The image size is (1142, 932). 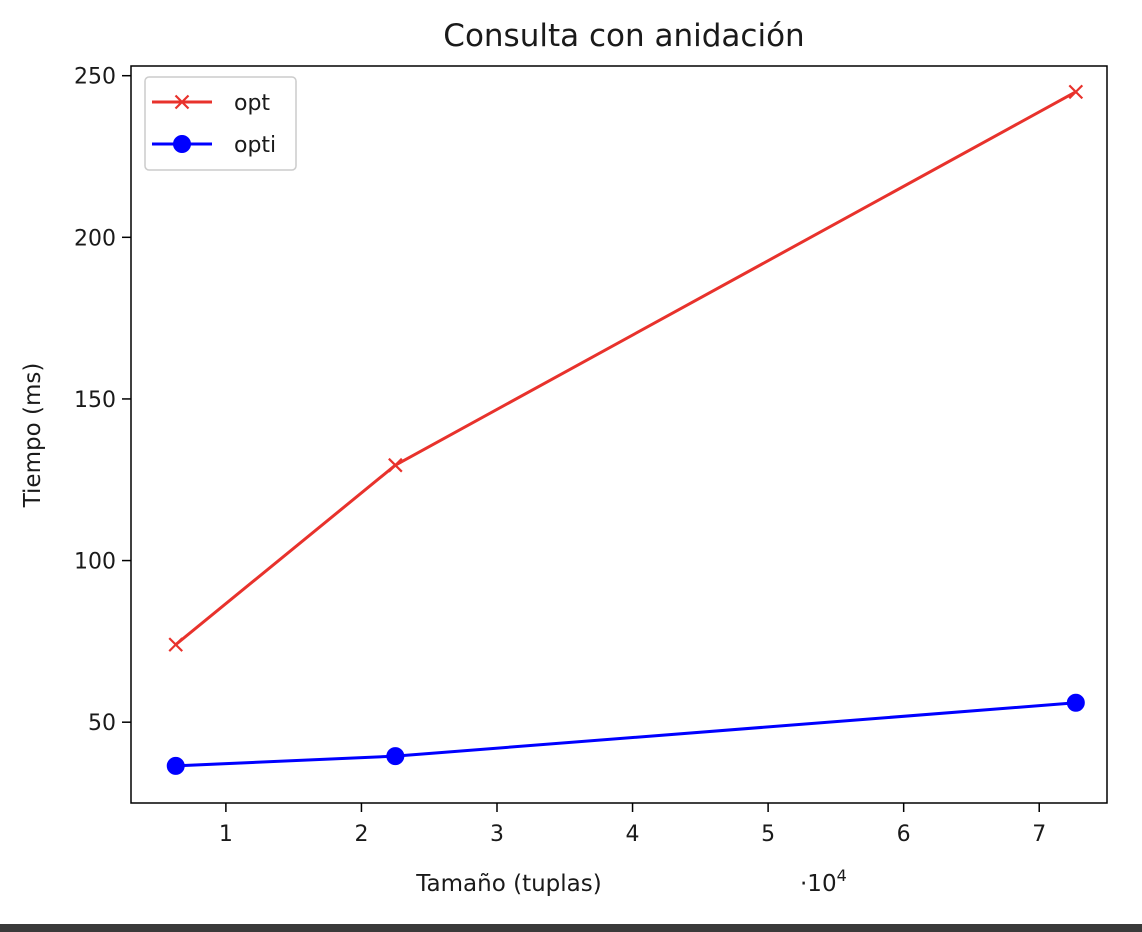 I want to click on y-tick-label: 250, so click(x=95, y=77).